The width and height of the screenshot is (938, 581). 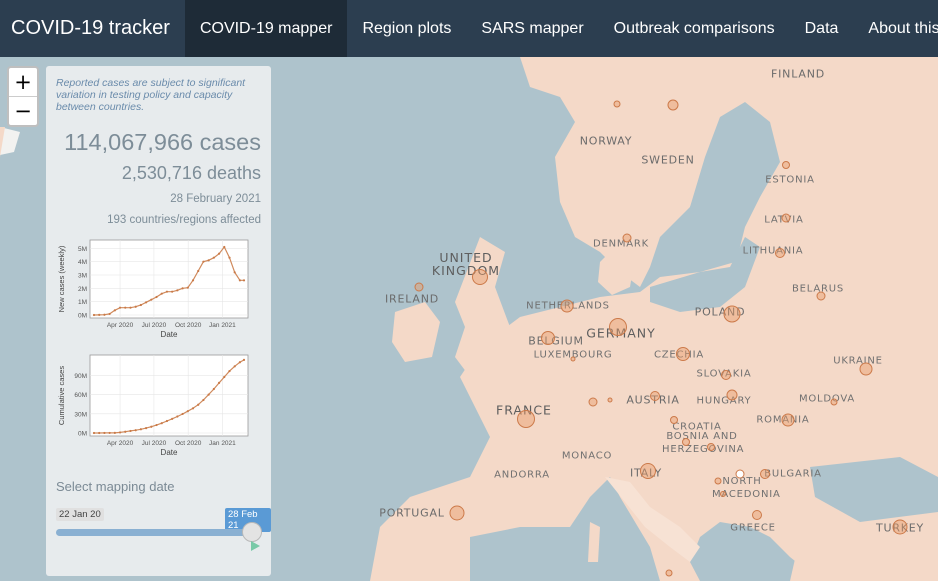 I want to click on x-tick-label: Apr 2020, so click(x=120, y=443).